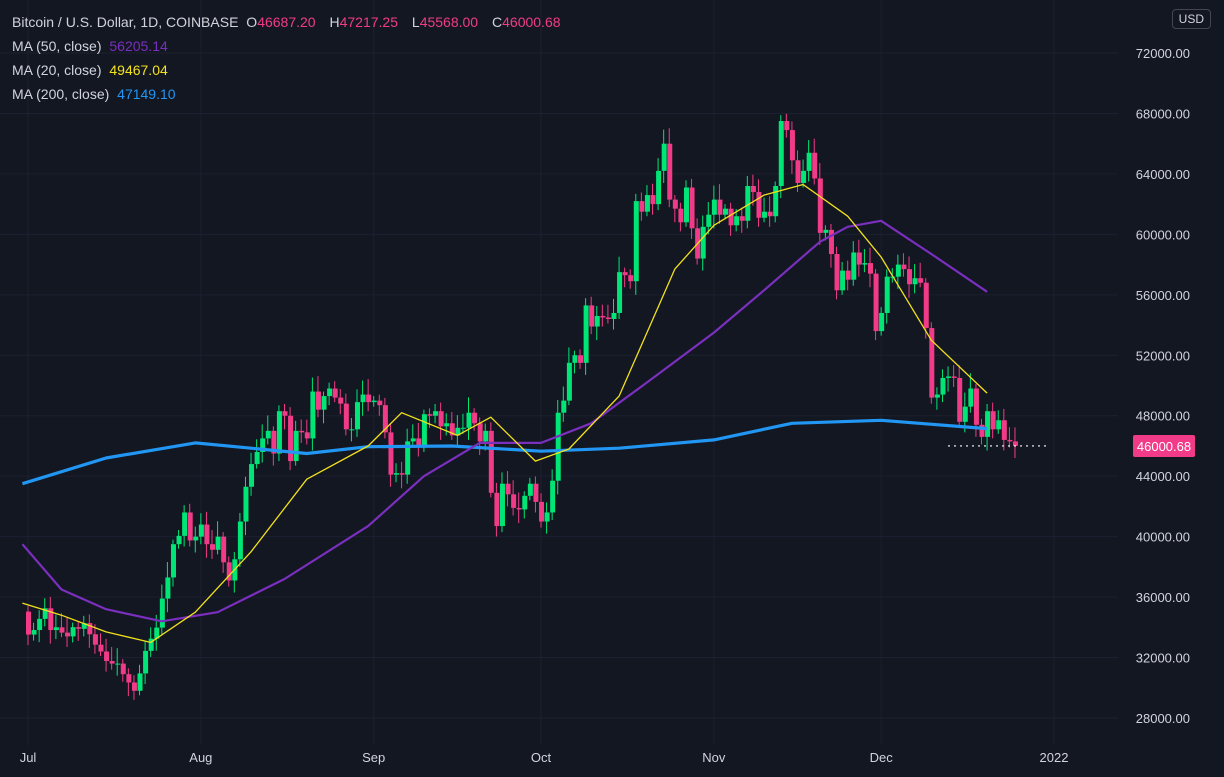  What do you see at coordinates (1163, 355) in the screenshot?
I see `y-tick-label: 52000.00` at bounding box center [1163, 355].